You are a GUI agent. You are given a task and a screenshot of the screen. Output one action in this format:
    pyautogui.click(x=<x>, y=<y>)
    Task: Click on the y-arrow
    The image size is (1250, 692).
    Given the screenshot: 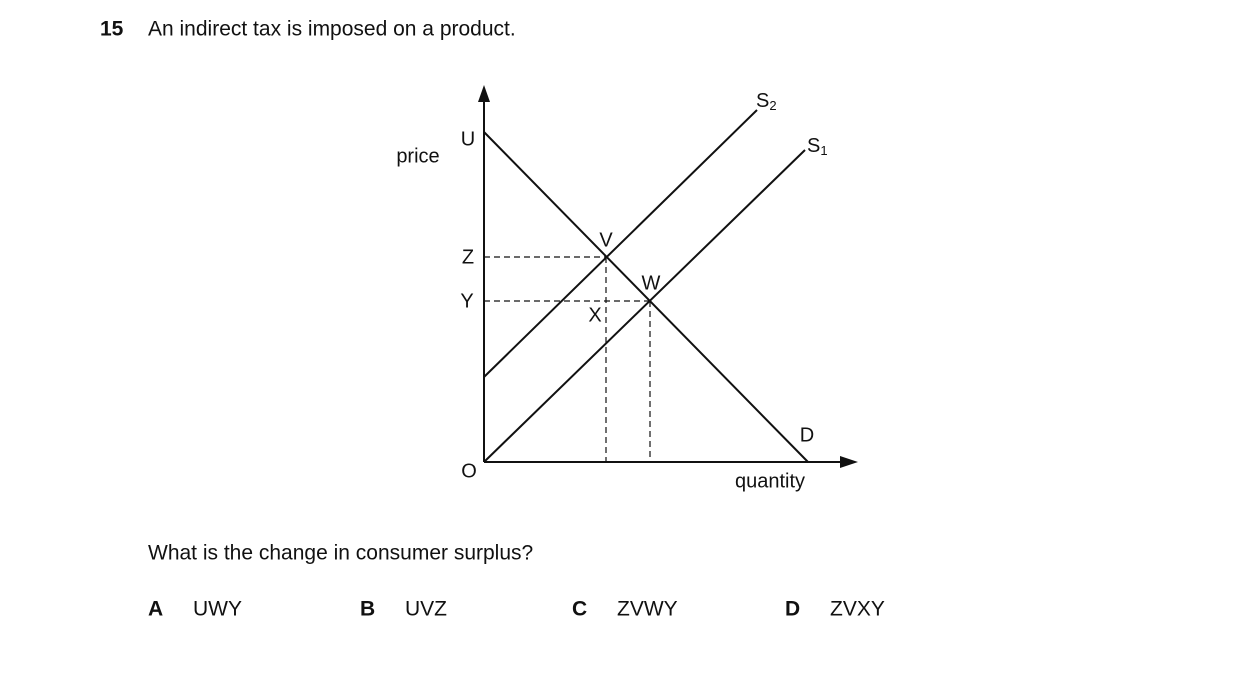 What is the action you would take?
    pyautogui.click(x=484, y=93)
    